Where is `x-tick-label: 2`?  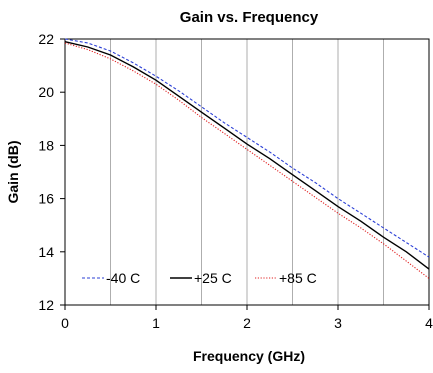 x-tick-label: 2 is located at coordinates (247, 323).